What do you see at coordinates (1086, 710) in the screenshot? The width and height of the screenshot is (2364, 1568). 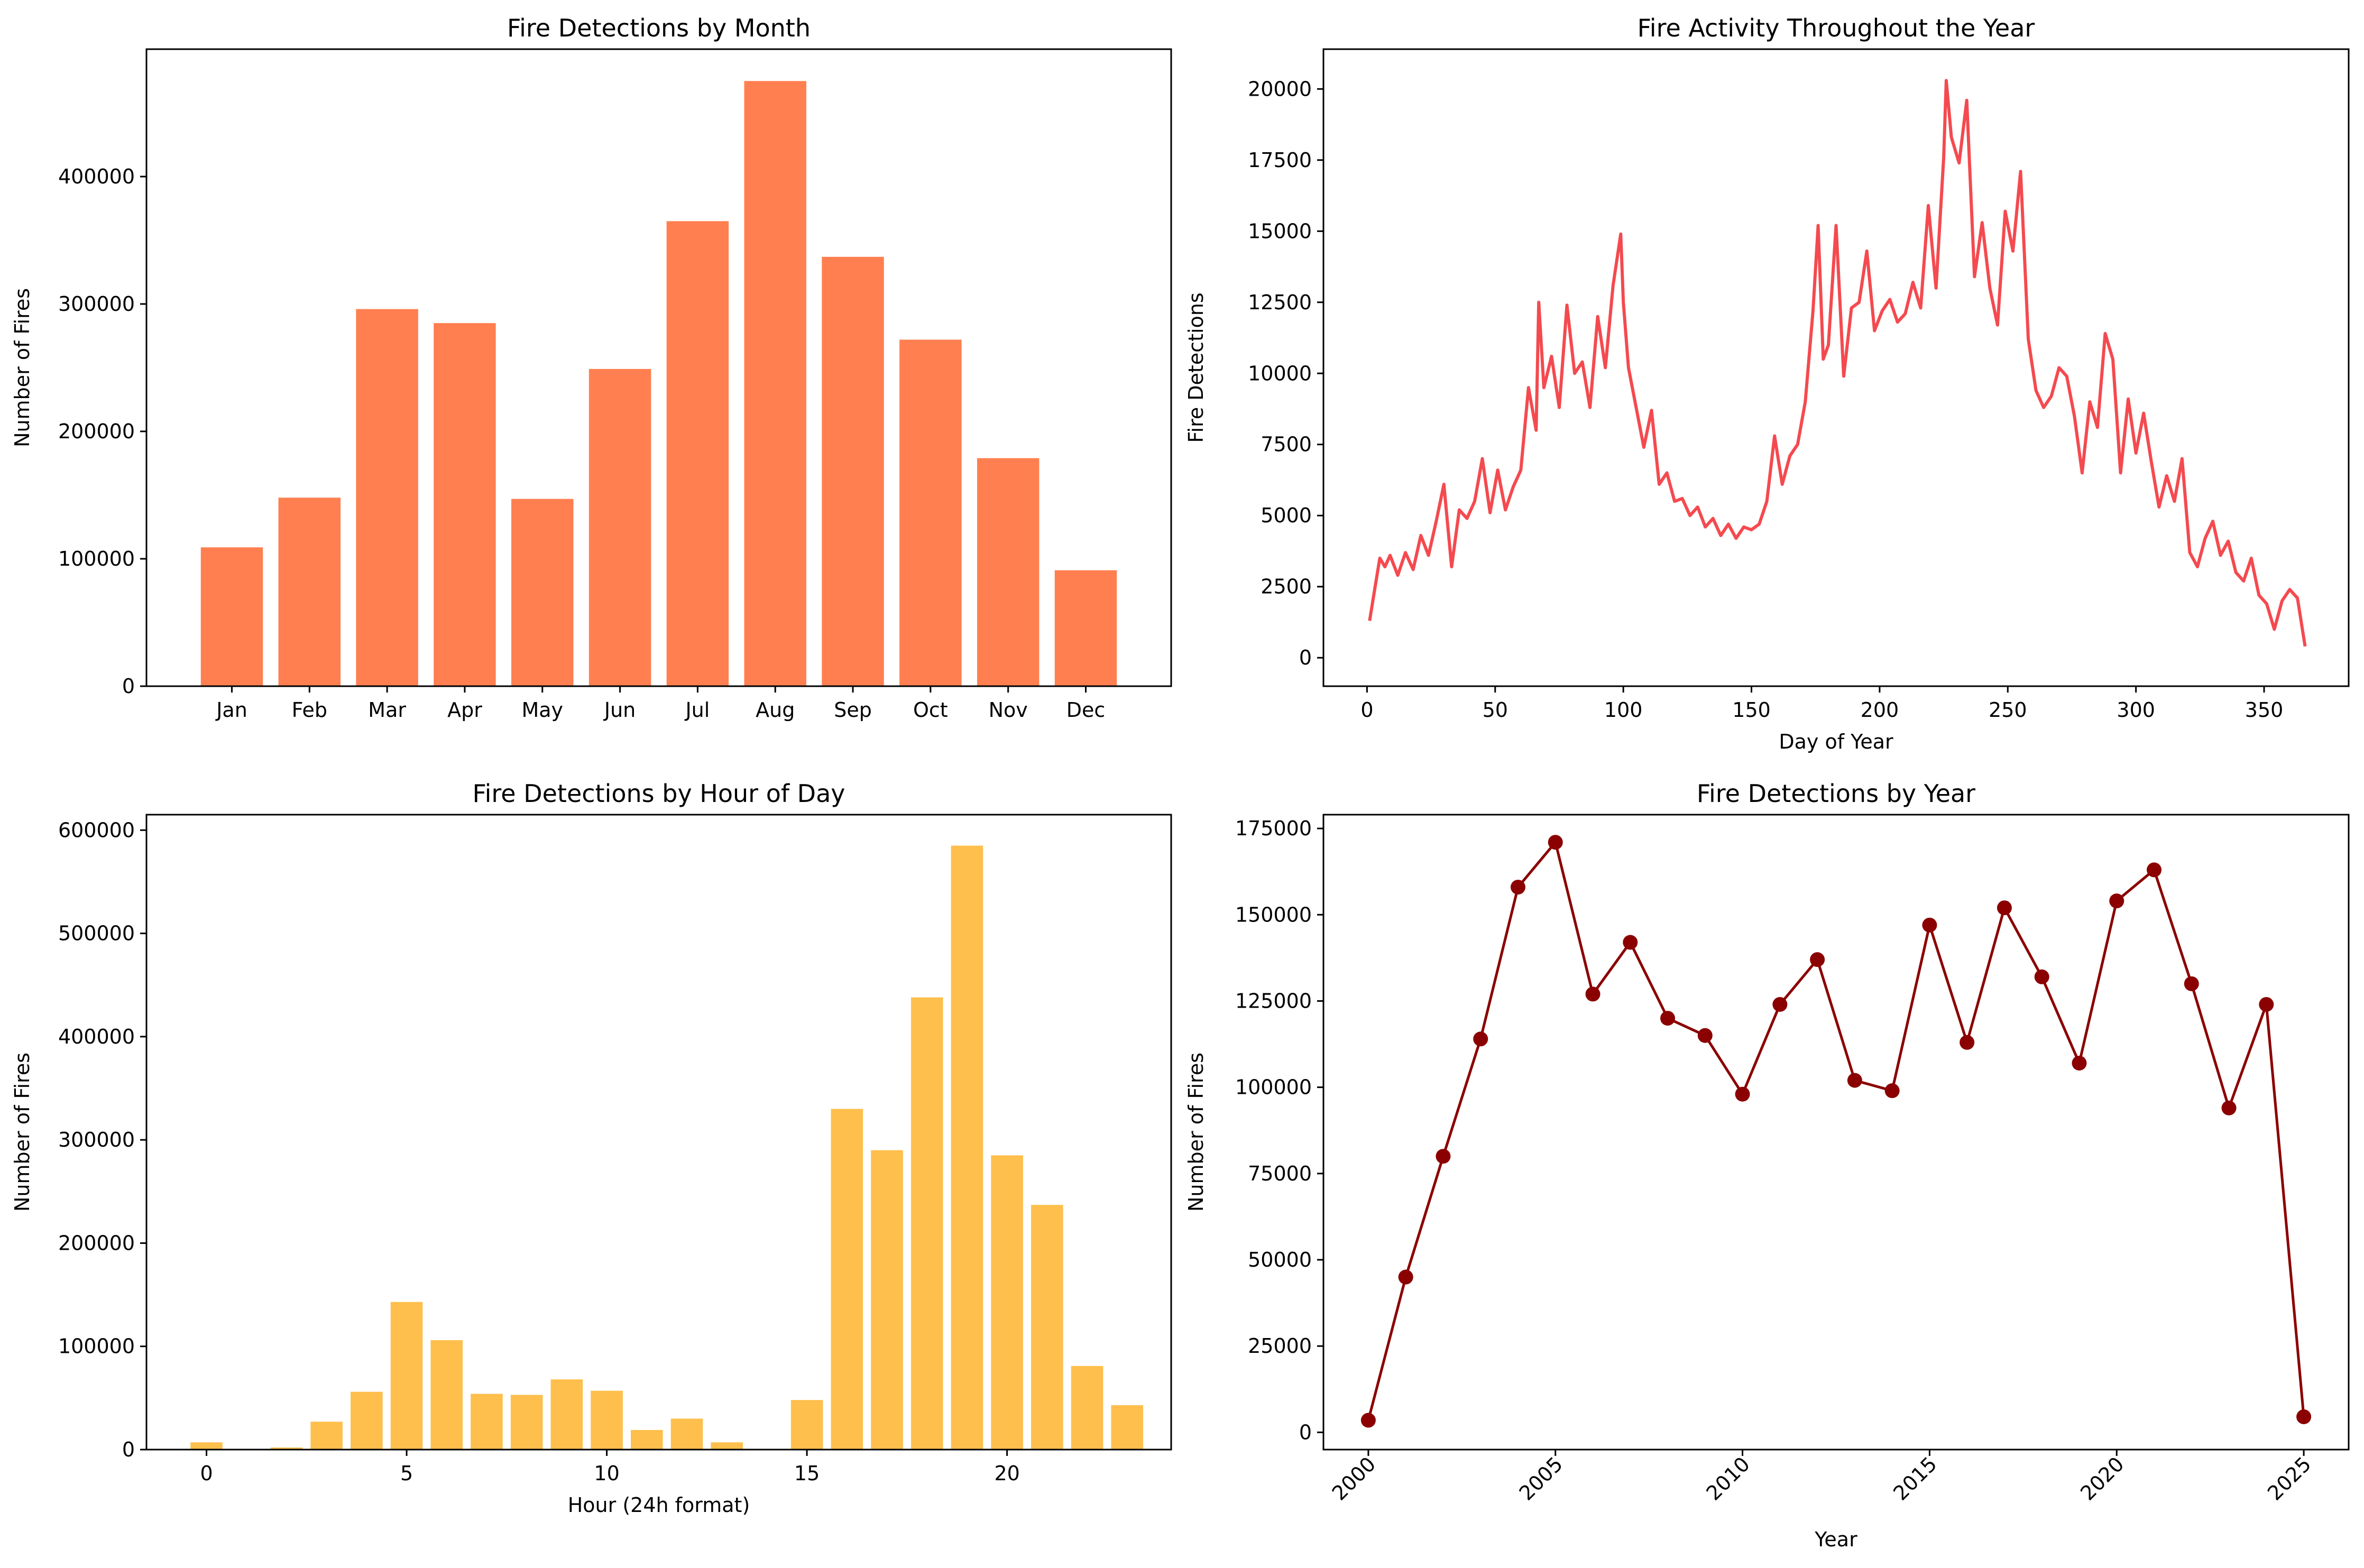 I see `x-tick-label: Dec` at bounding box center [1086, 710].